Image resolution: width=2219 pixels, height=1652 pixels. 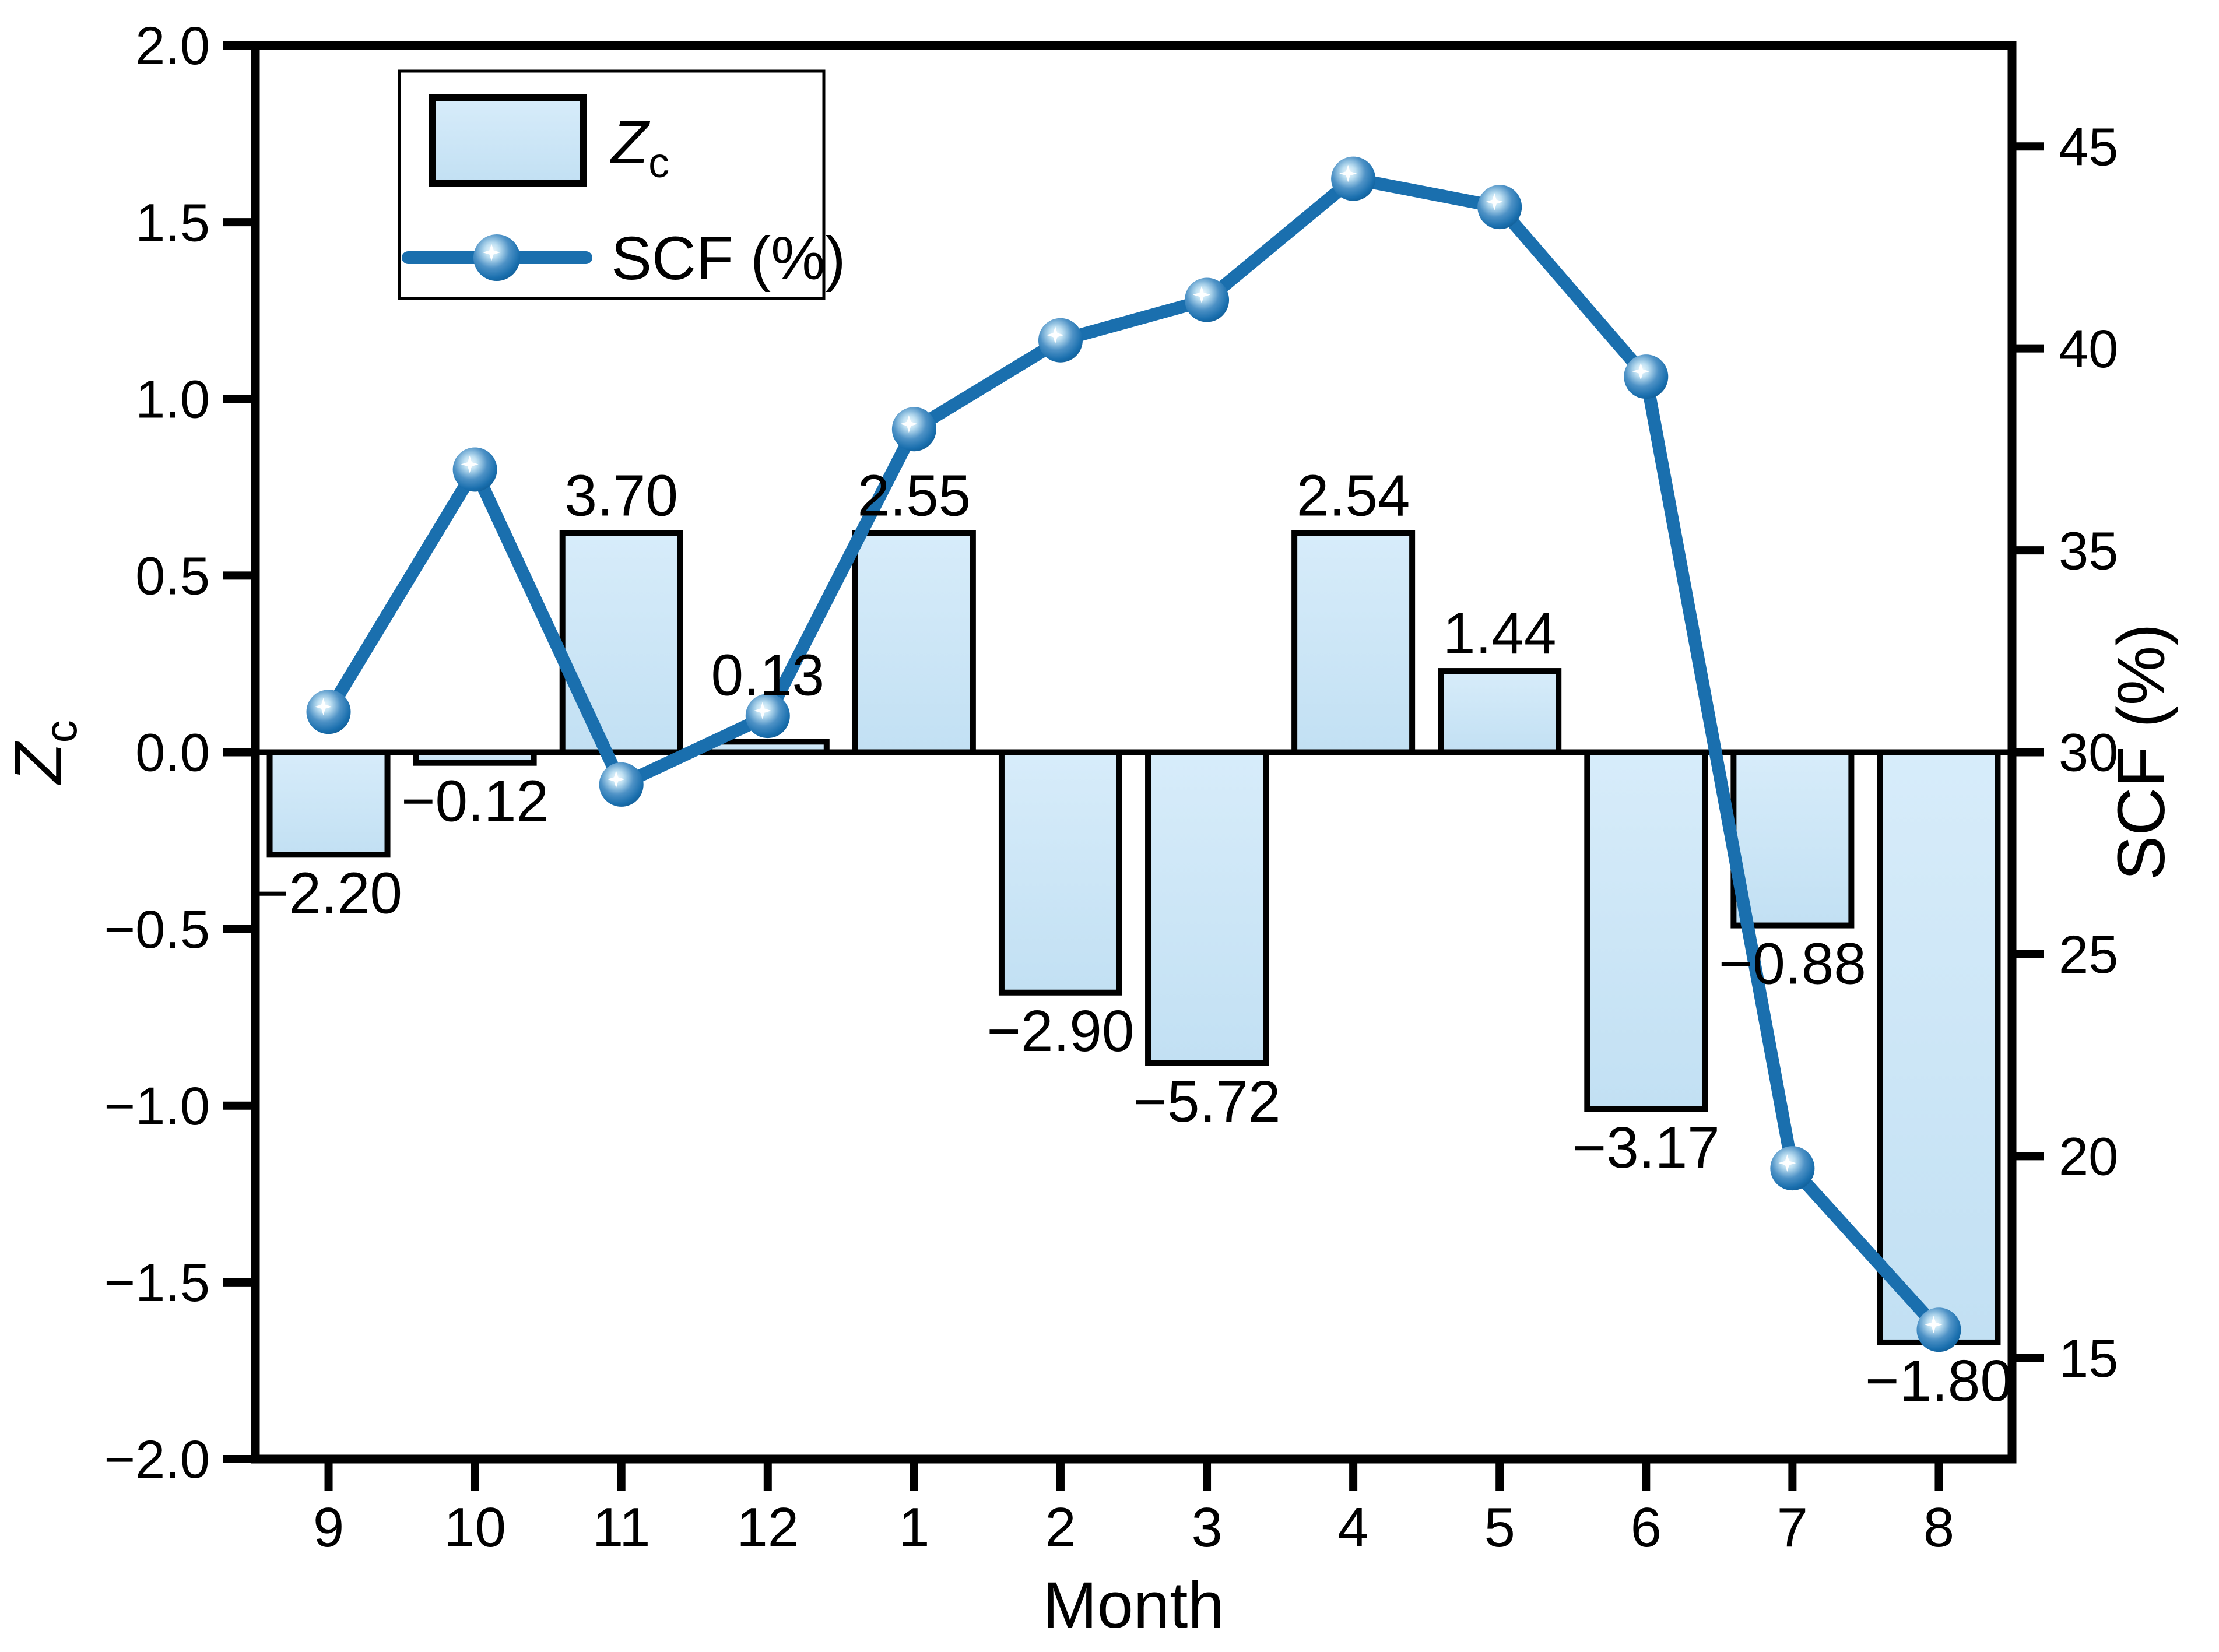 I want to click on x-axis-tick-label: 9, so click(x=328, y=1527).